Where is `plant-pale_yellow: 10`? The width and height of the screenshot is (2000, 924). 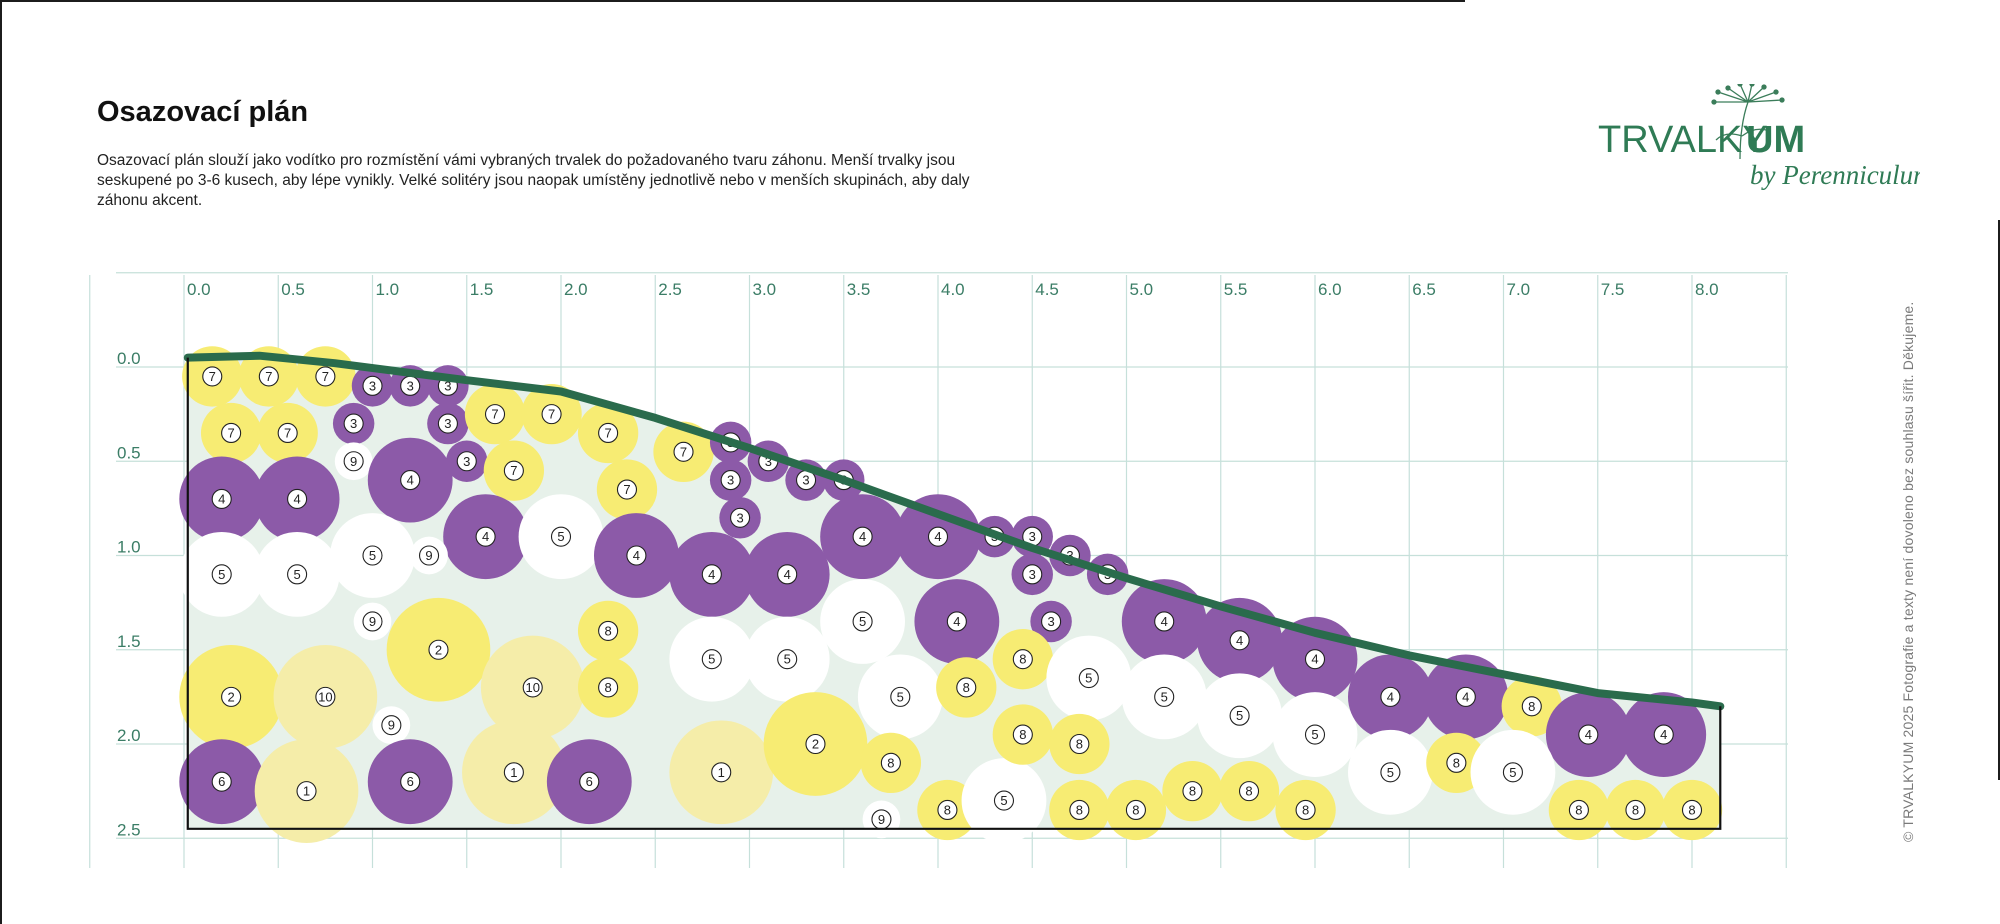
plant-pale_yellow: 10 is located at coordinates (325, 697).